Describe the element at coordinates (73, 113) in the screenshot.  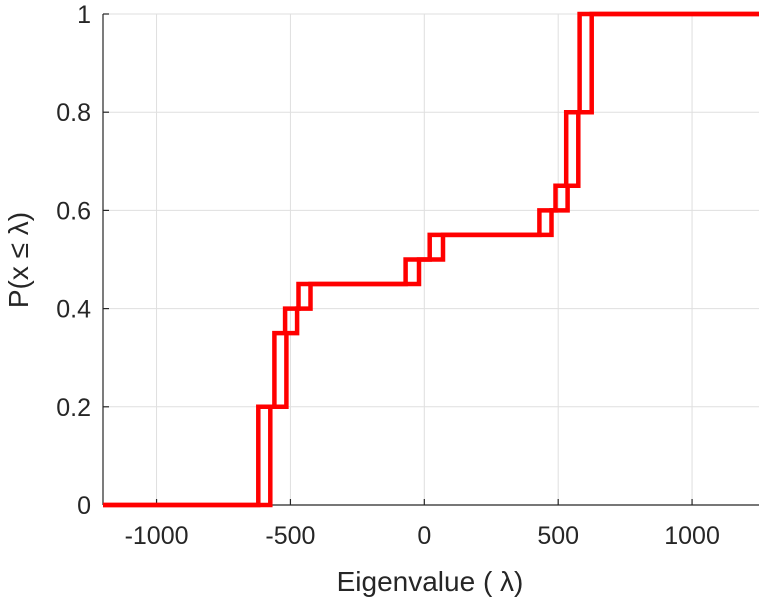
I see `y-tick-label: 0.8` at that location.